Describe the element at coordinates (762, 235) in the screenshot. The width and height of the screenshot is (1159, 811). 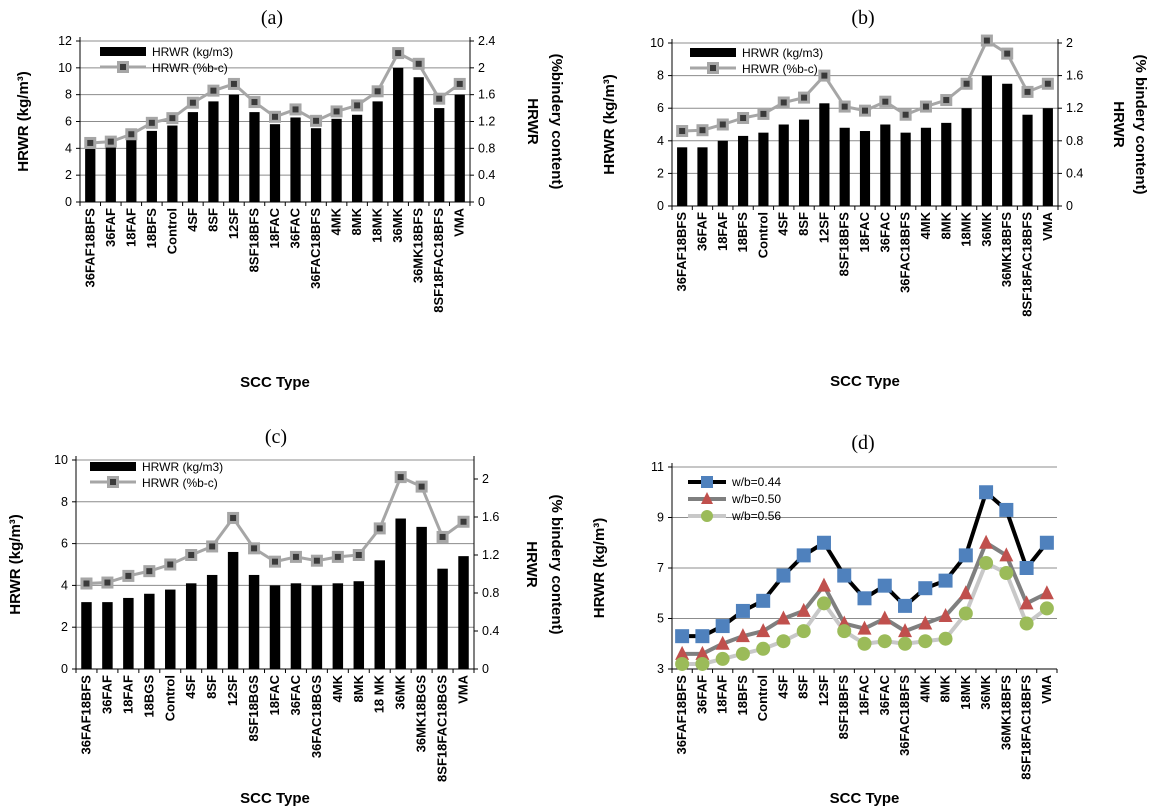
I see `x-tick-label: Control` at that location.